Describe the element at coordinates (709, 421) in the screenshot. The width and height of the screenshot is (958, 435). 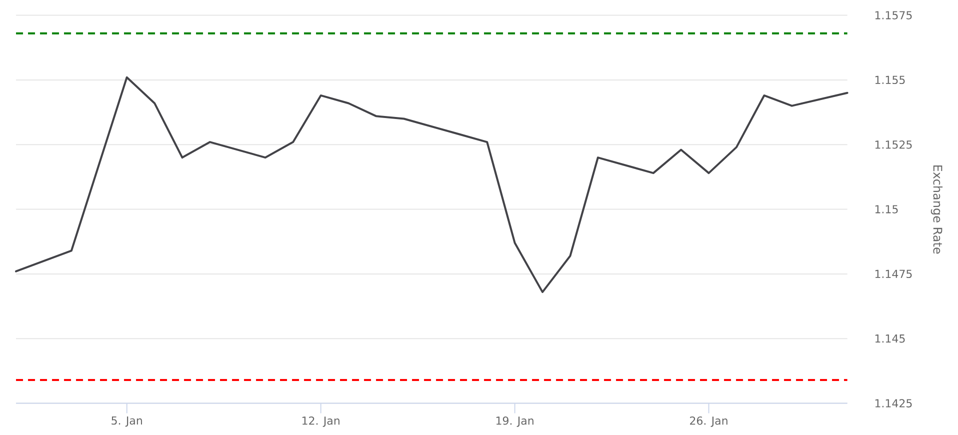
I see `x-tick-label: 26. Jan` at that location.